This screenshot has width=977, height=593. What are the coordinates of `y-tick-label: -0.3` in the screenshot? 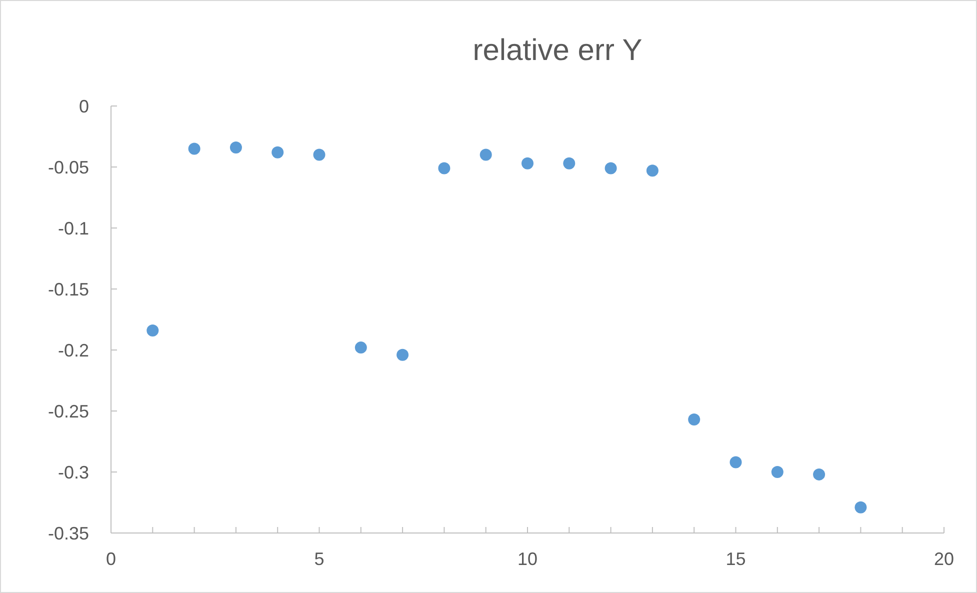 It's located at (73, 472).